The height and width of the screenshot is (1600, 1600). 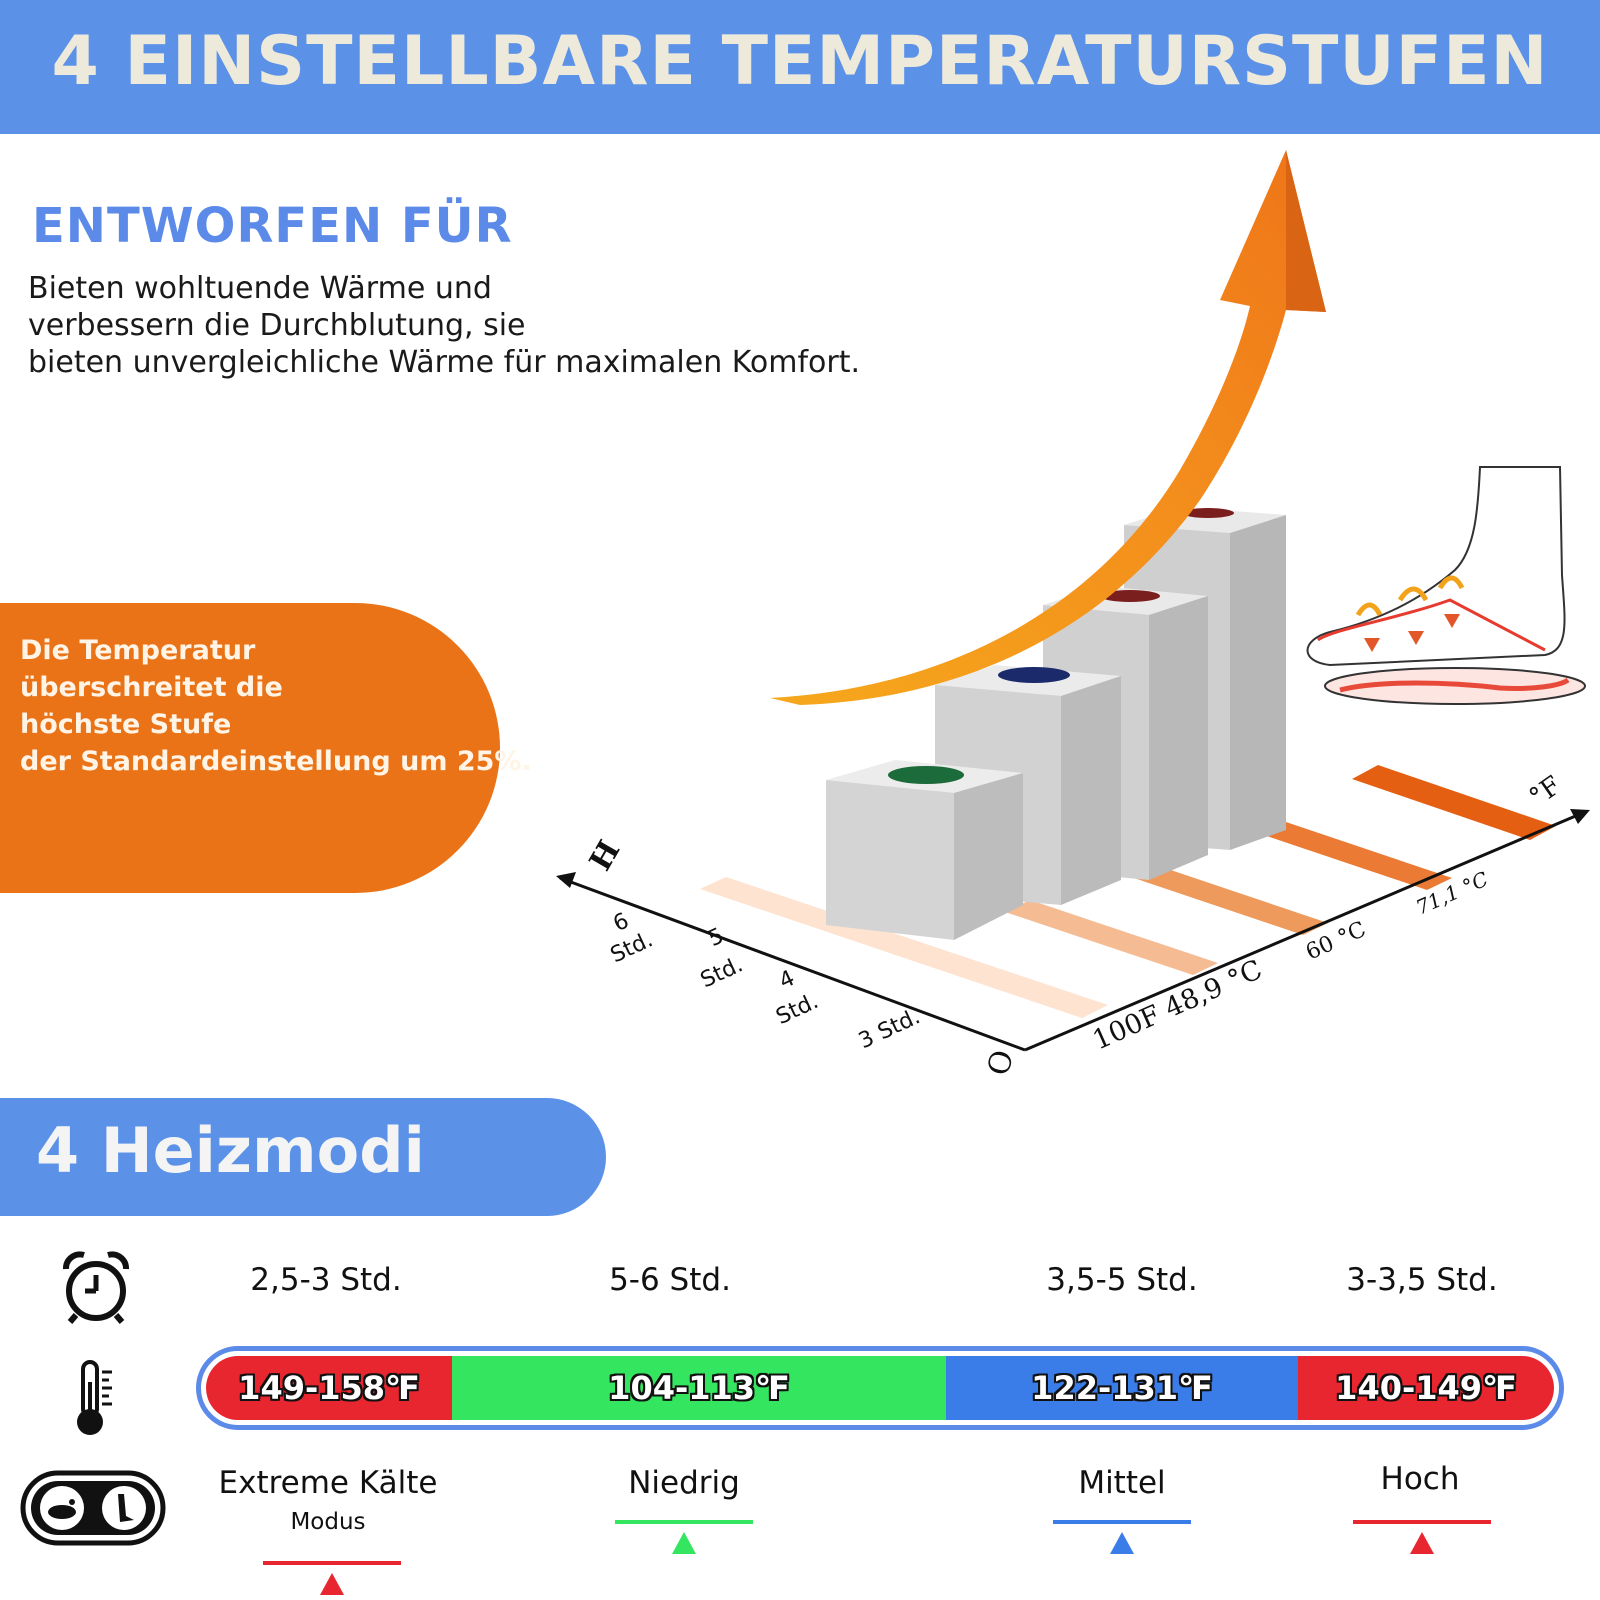 I want to click on heated-insole-illustration, so click(x=1446, y=585).